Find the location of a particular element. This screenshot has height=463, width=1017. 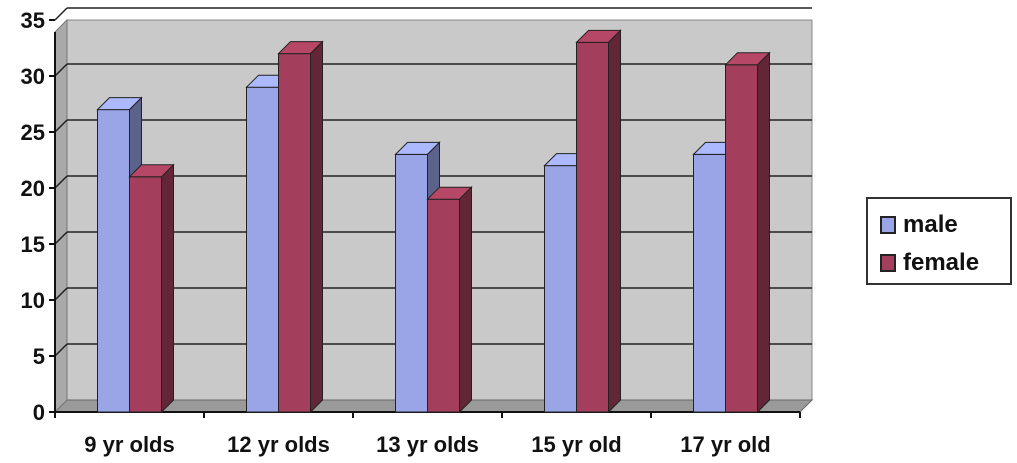

y-tick-label: 20 is located at coordinates (33, 188).